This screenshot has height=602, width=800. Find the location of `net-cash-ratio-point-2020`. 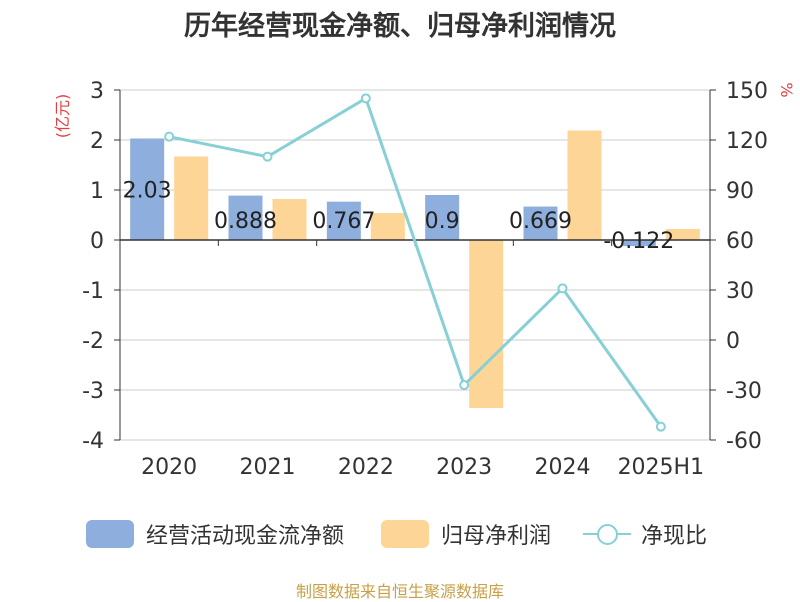

net-cash-ratio-point-2020 is located at coordinates (169, 136).